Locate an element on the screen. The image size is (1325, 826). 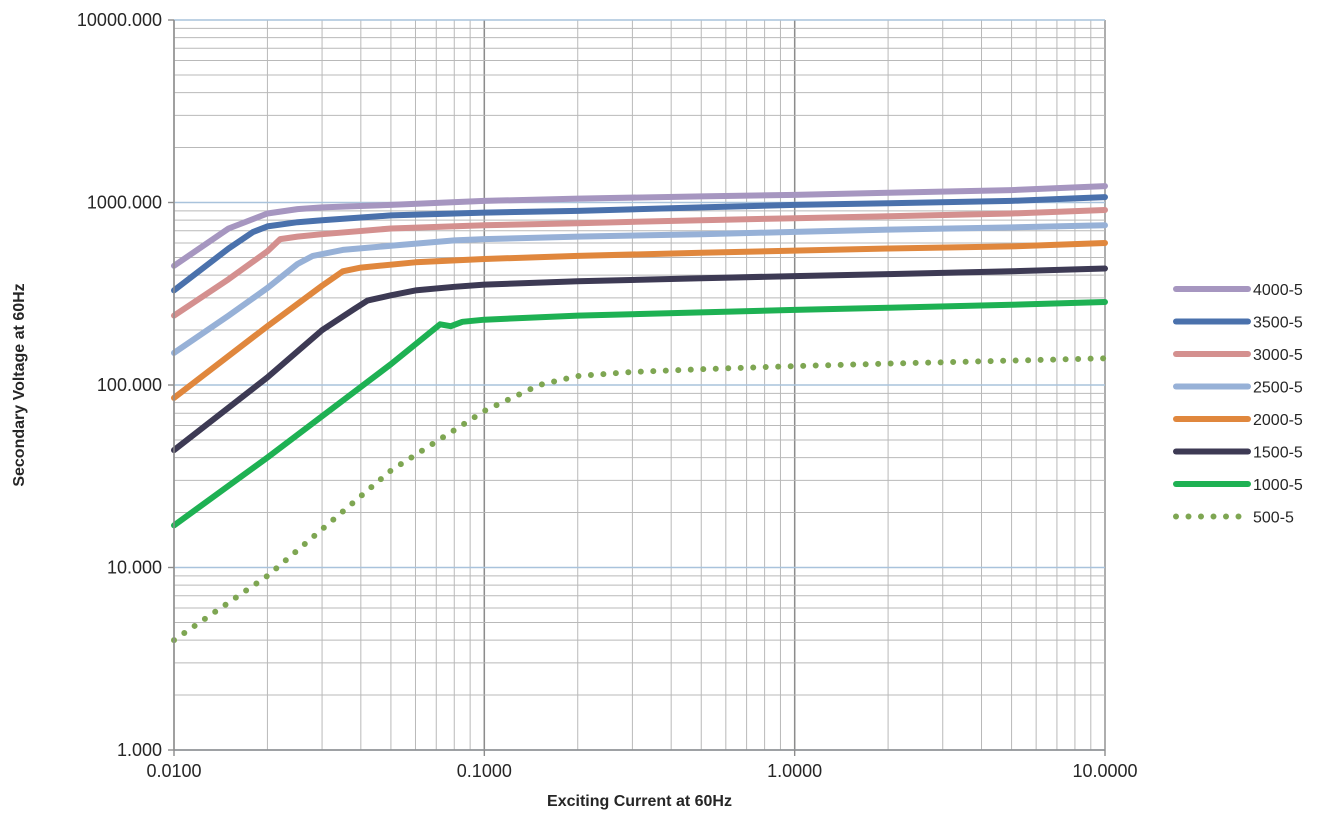
y-tick-label: 100.000 is located at coordinates (129, 385).